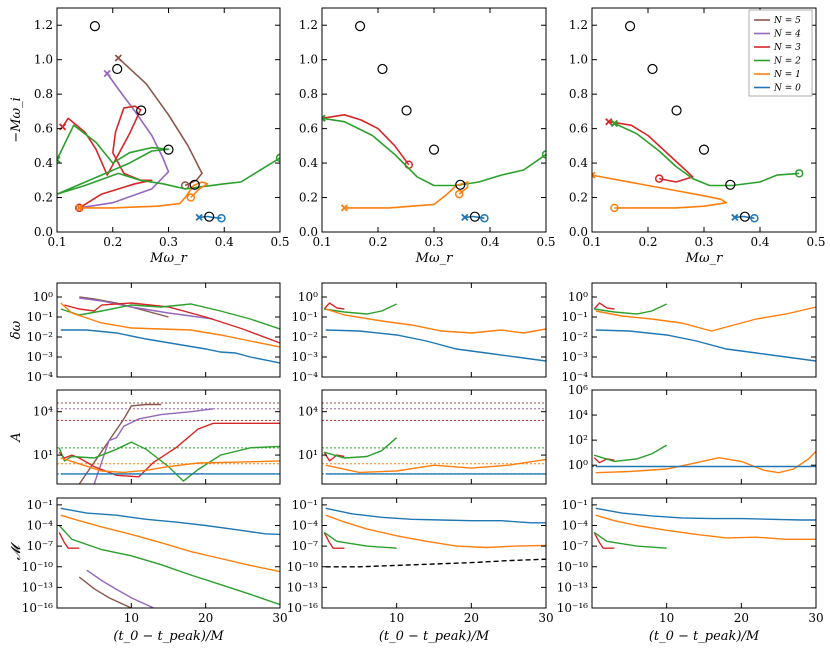 The height and width of the screenshot is (651, 830). Describe the element at coordinates (43, 297) in the screenshot. I see `y-tick-label: 10⁰` at that location.